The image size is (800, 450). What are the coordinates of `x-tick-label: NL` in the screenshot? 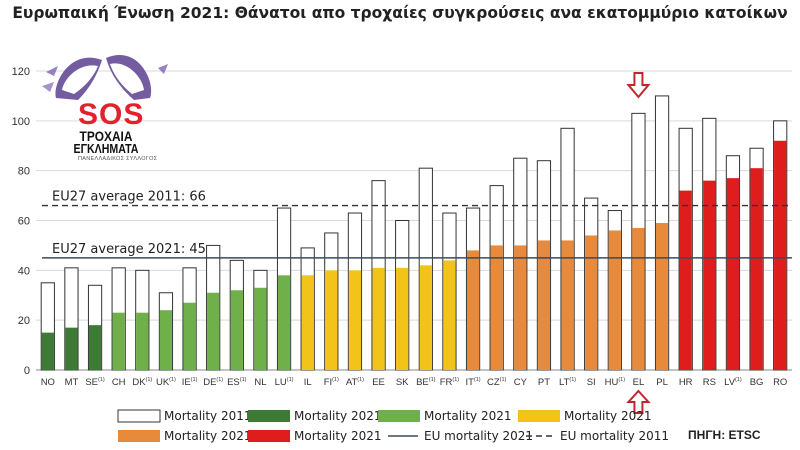 It's located at (260, 382).